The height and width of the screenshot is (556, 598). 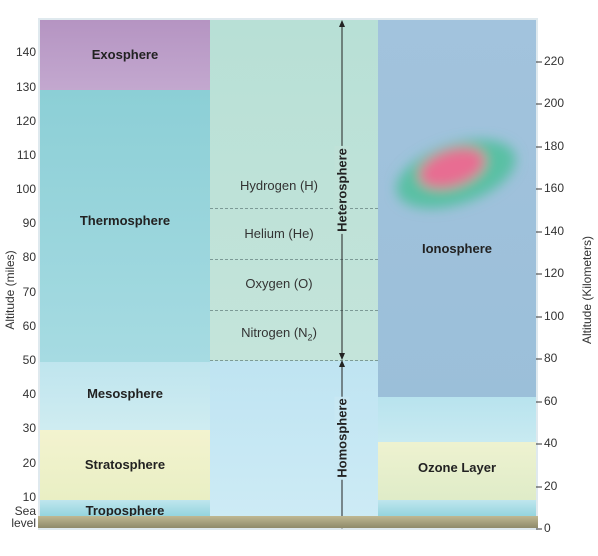 I want to click on mesosphere-band, so click(x=125, y=396).